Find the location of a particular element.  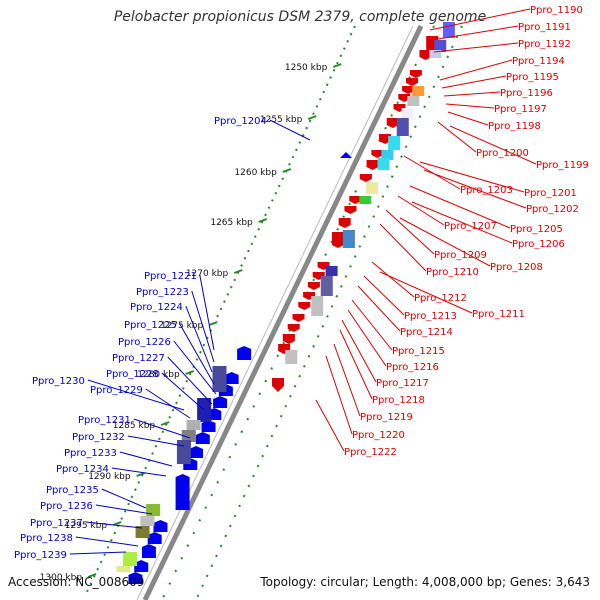

minus-gene-label: Ppro_1210 is located at coordinates (452, 272).